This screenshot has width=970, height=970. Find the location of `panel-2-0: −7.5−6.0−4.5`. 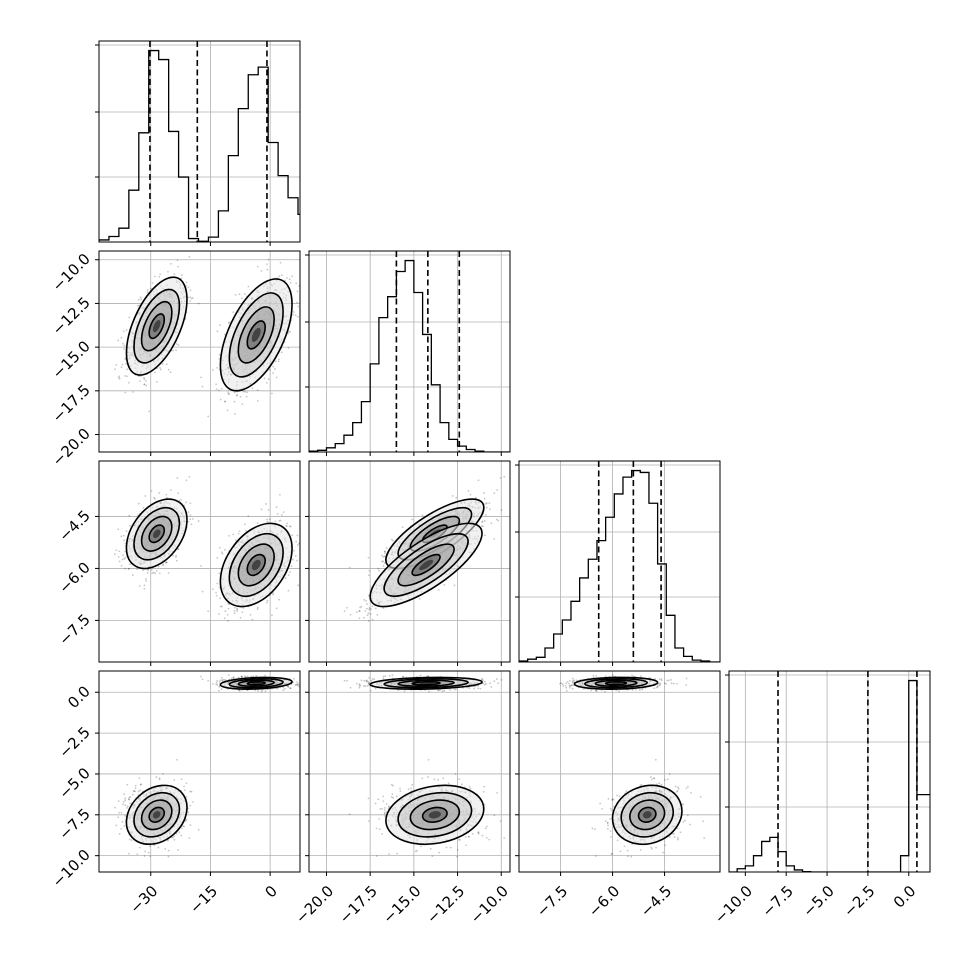

panel-2-0: −7.5−6.0−4.5 is located at coordinates (178, 563).